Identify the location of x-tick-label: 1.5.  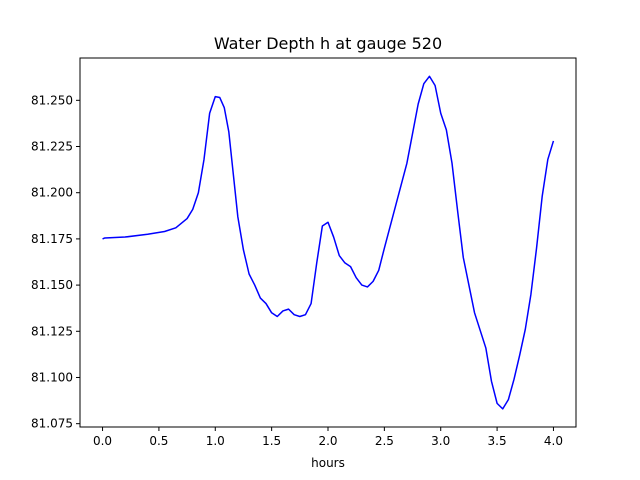
(271, 441).